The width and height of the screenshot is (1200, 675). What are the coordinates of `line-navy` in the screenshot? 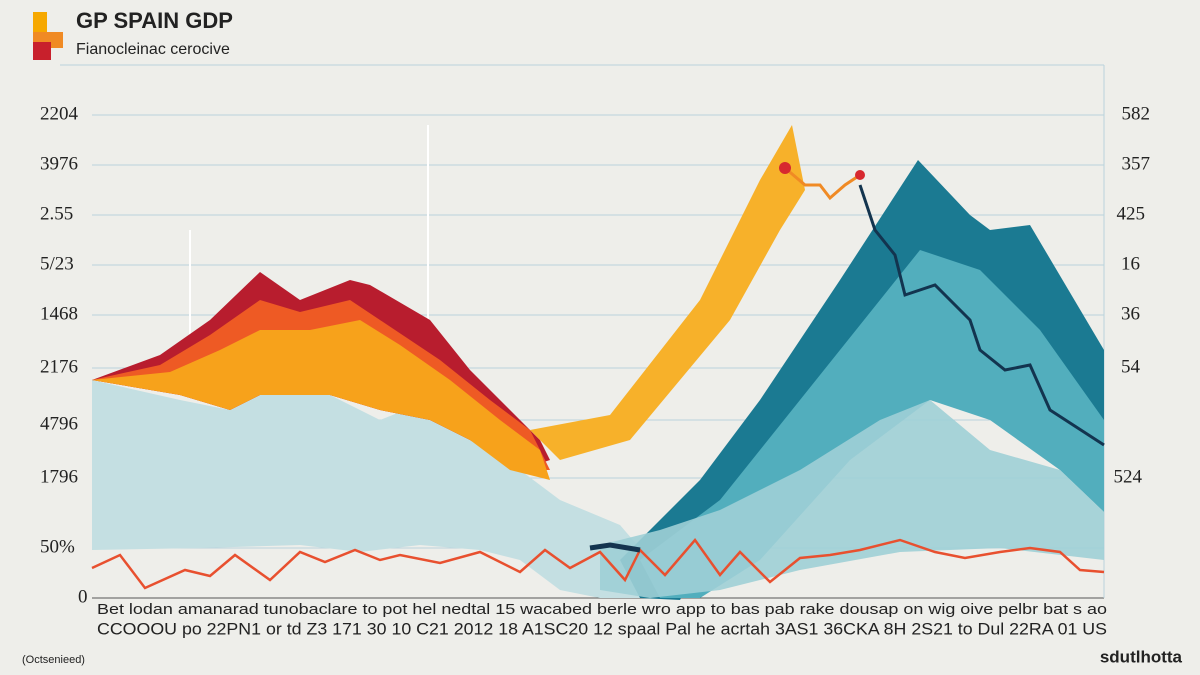 It's located at (981, 315).